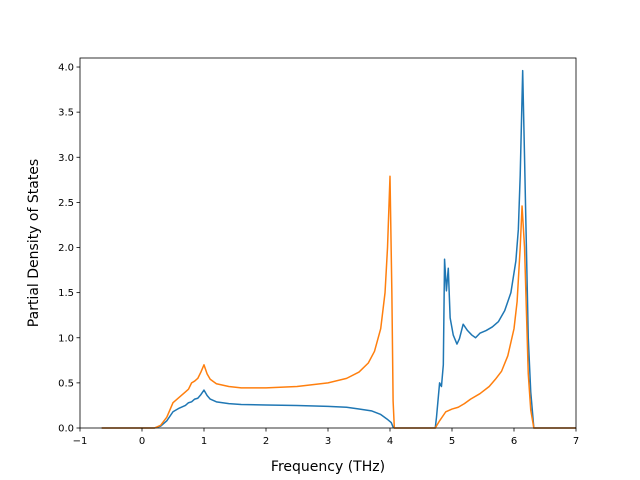 The width and height of the screenshot is (640, 480). Describe the element at coordinates (66, 429) in the screenshot. I see `y-tick-label: 0.0` at that location.